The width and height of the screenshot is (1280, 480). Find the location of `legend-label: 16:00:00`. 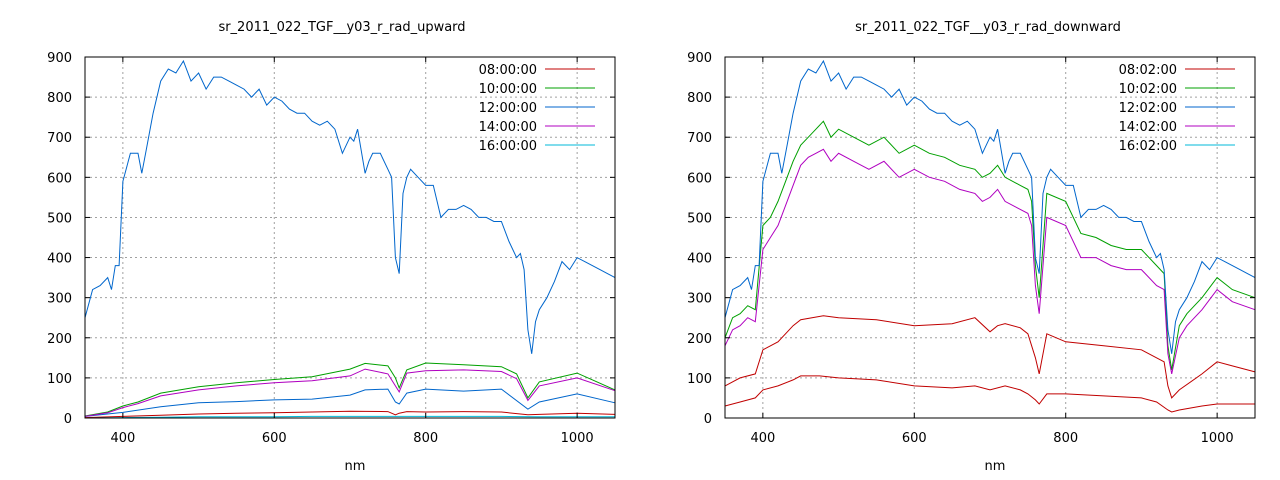

legend-label: 16:00:00 is located at coordinates (508, 146).